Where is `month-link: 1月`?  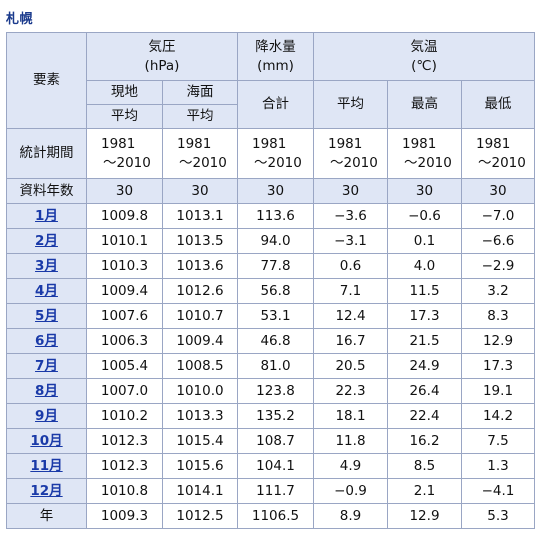
month-link: 1月 is located at coordinates (46, 215).